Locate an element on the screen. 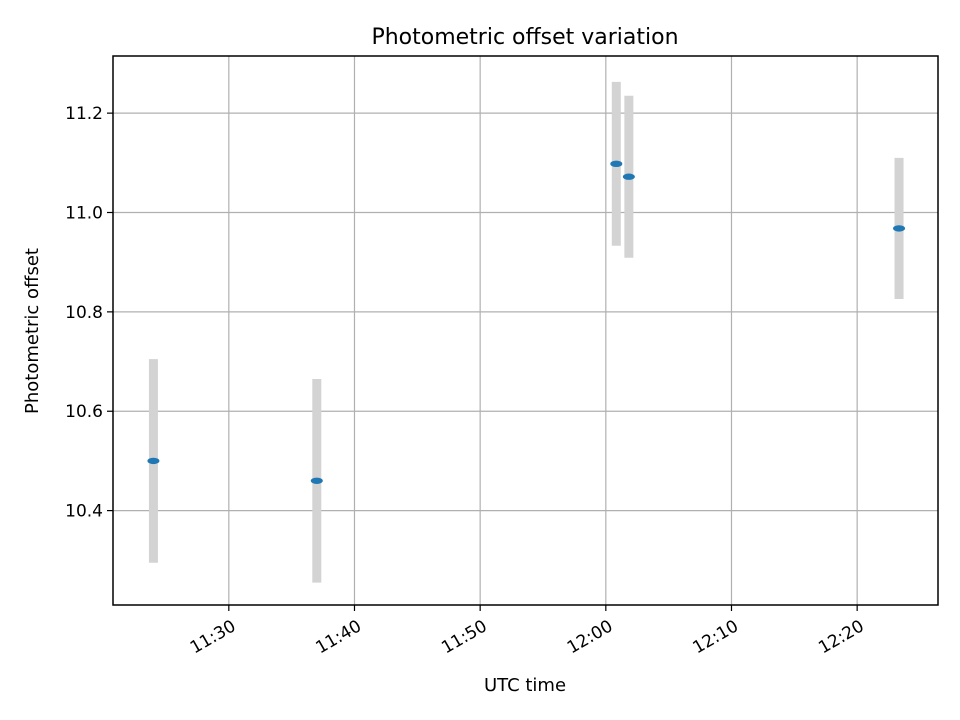  x-axis-label: UTC time is located at coordinates (525, 685).